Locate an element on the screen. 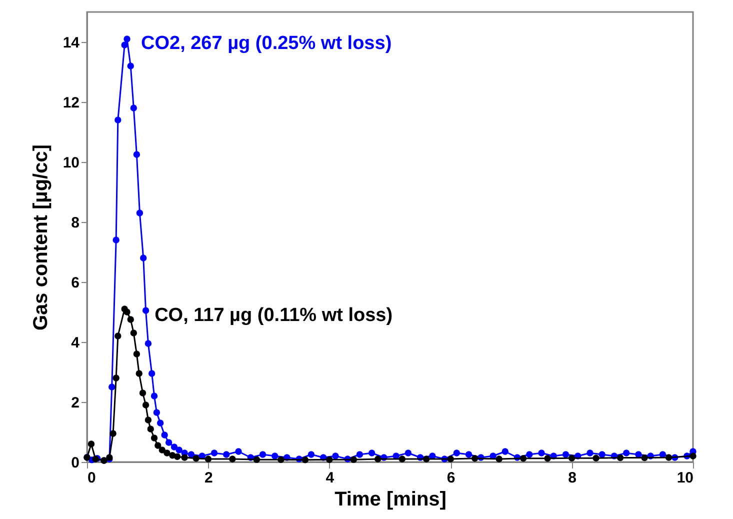  annotation: CO, 117 µg (0.11% wt loss) is located at coordinates (273, 315).